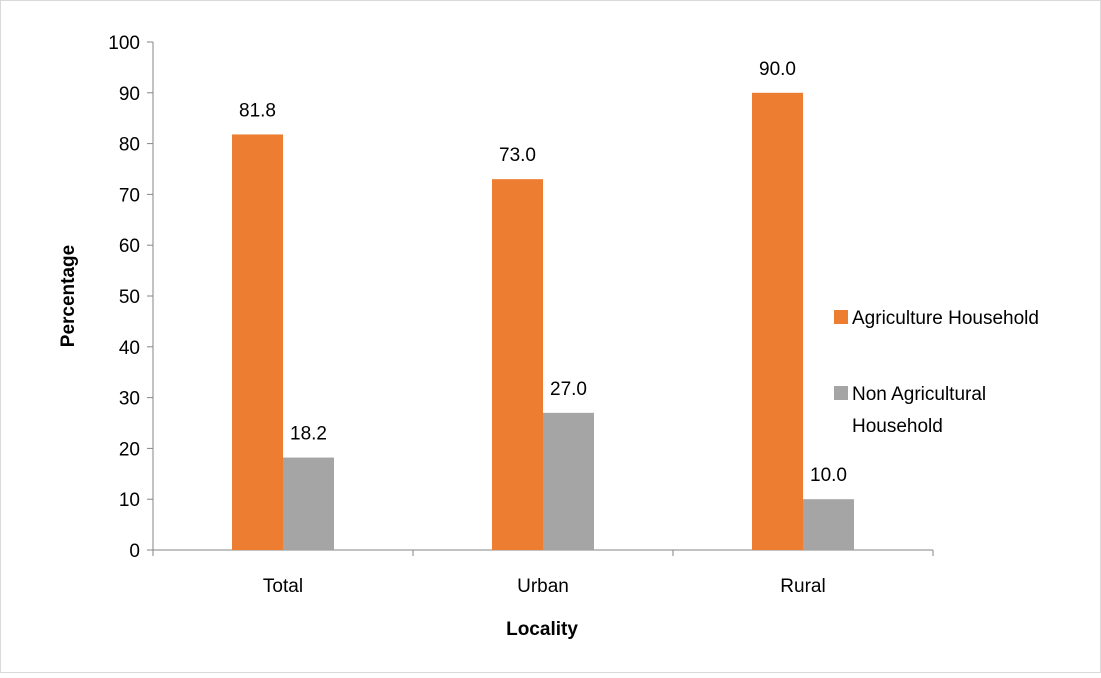 The width and height of the screenshot is (1101, 678). Describe the element at coordinates (129, 297) in the screenshot. I see `y-tick-label: 50` at that location.